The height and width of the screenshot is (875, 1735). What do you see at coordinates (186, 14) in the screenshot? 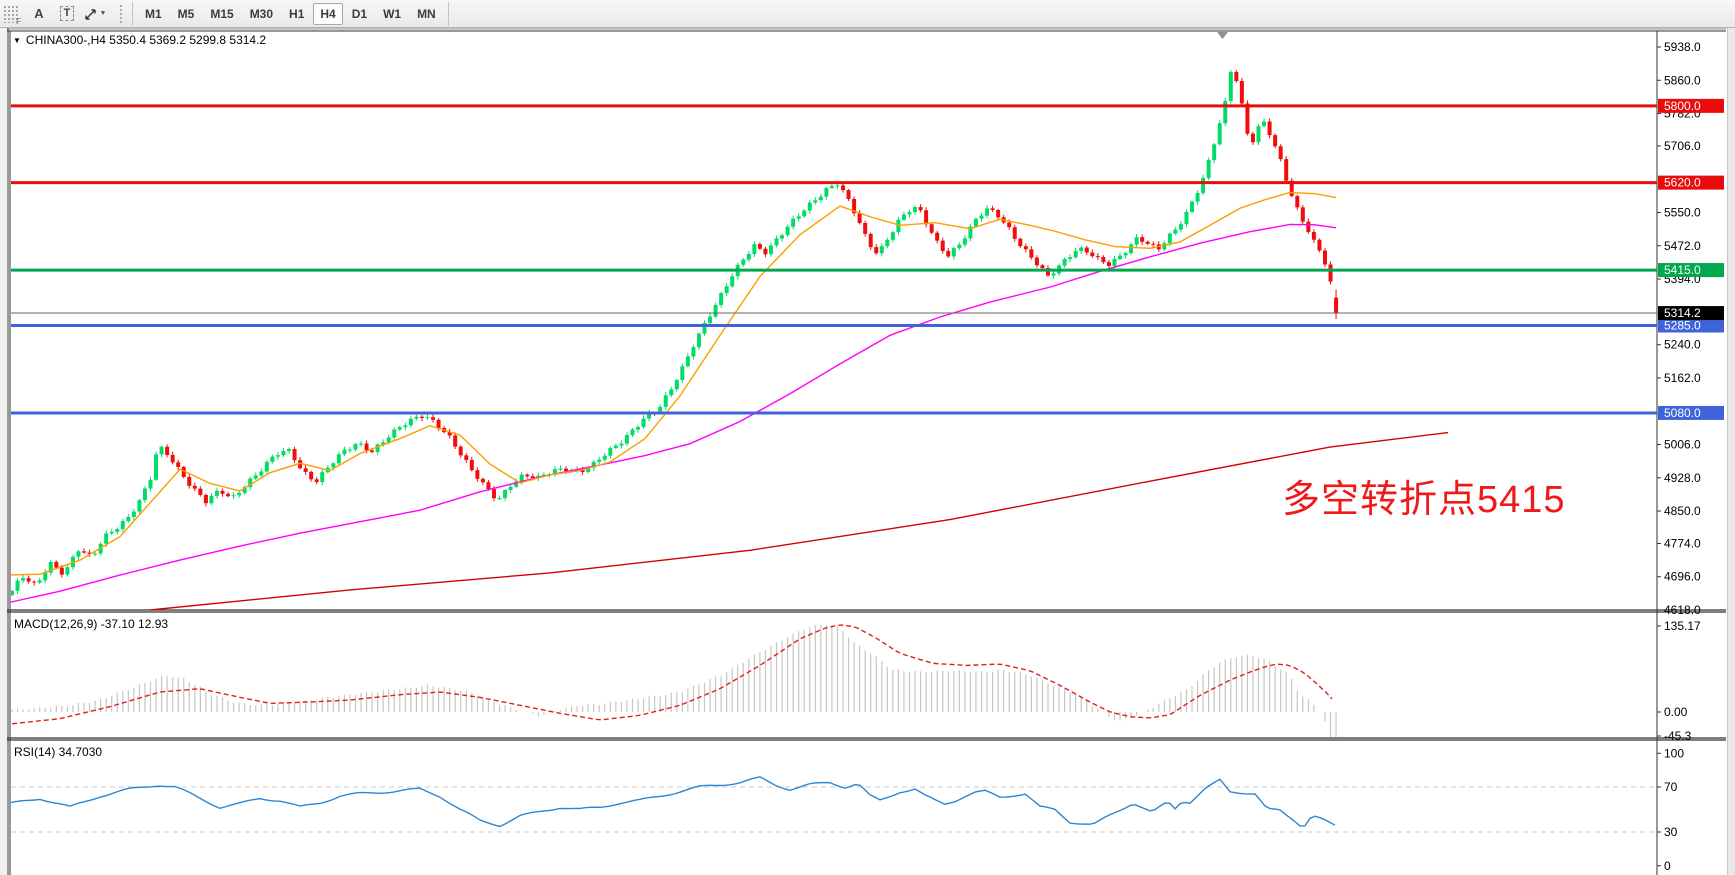
I see `timeframe-M5: M5` at bounding box center [186, 14].